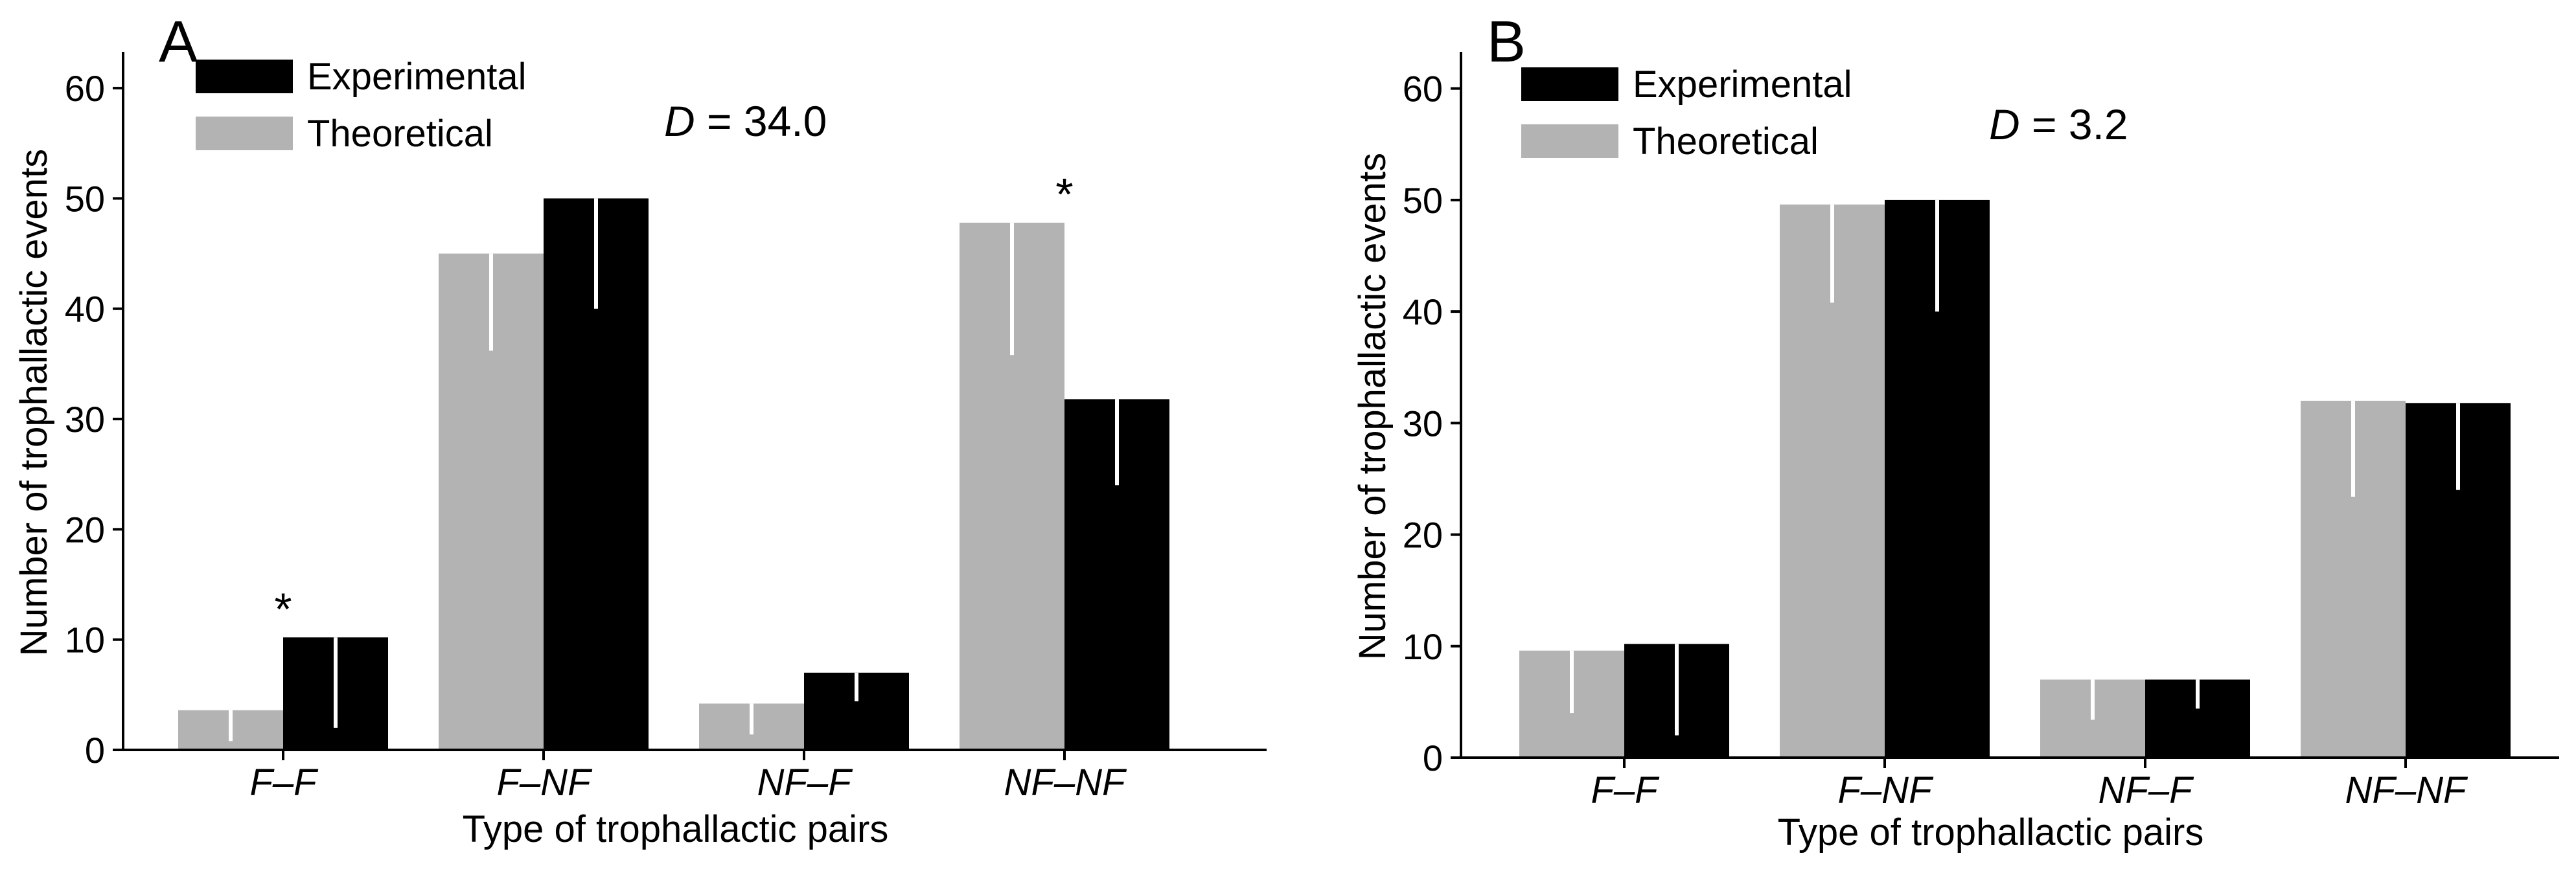  What do you see at coordinates (178, 42) in the screenshot?
I see `panel-letter: A` at bounding box center [178, 42].